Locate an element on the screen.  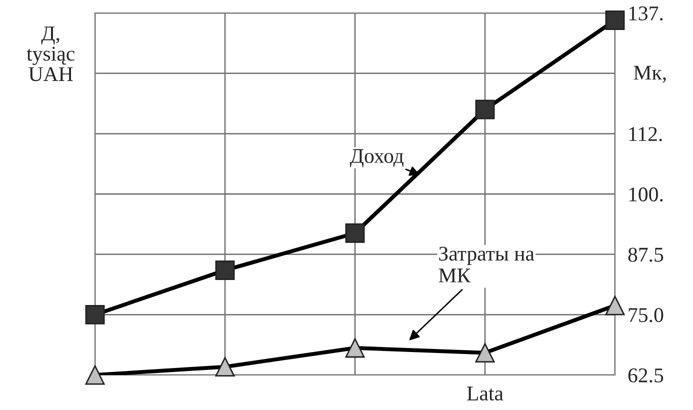
legend-label: Доход is located at coordinates (377, 158).